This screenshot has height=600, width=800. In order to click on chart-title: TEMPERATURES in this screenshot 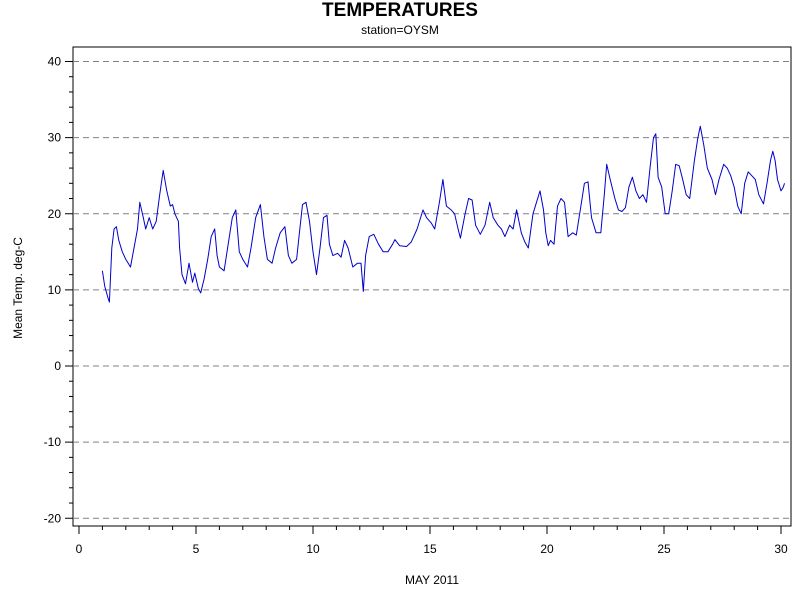, I will do `click(400, 10)`.